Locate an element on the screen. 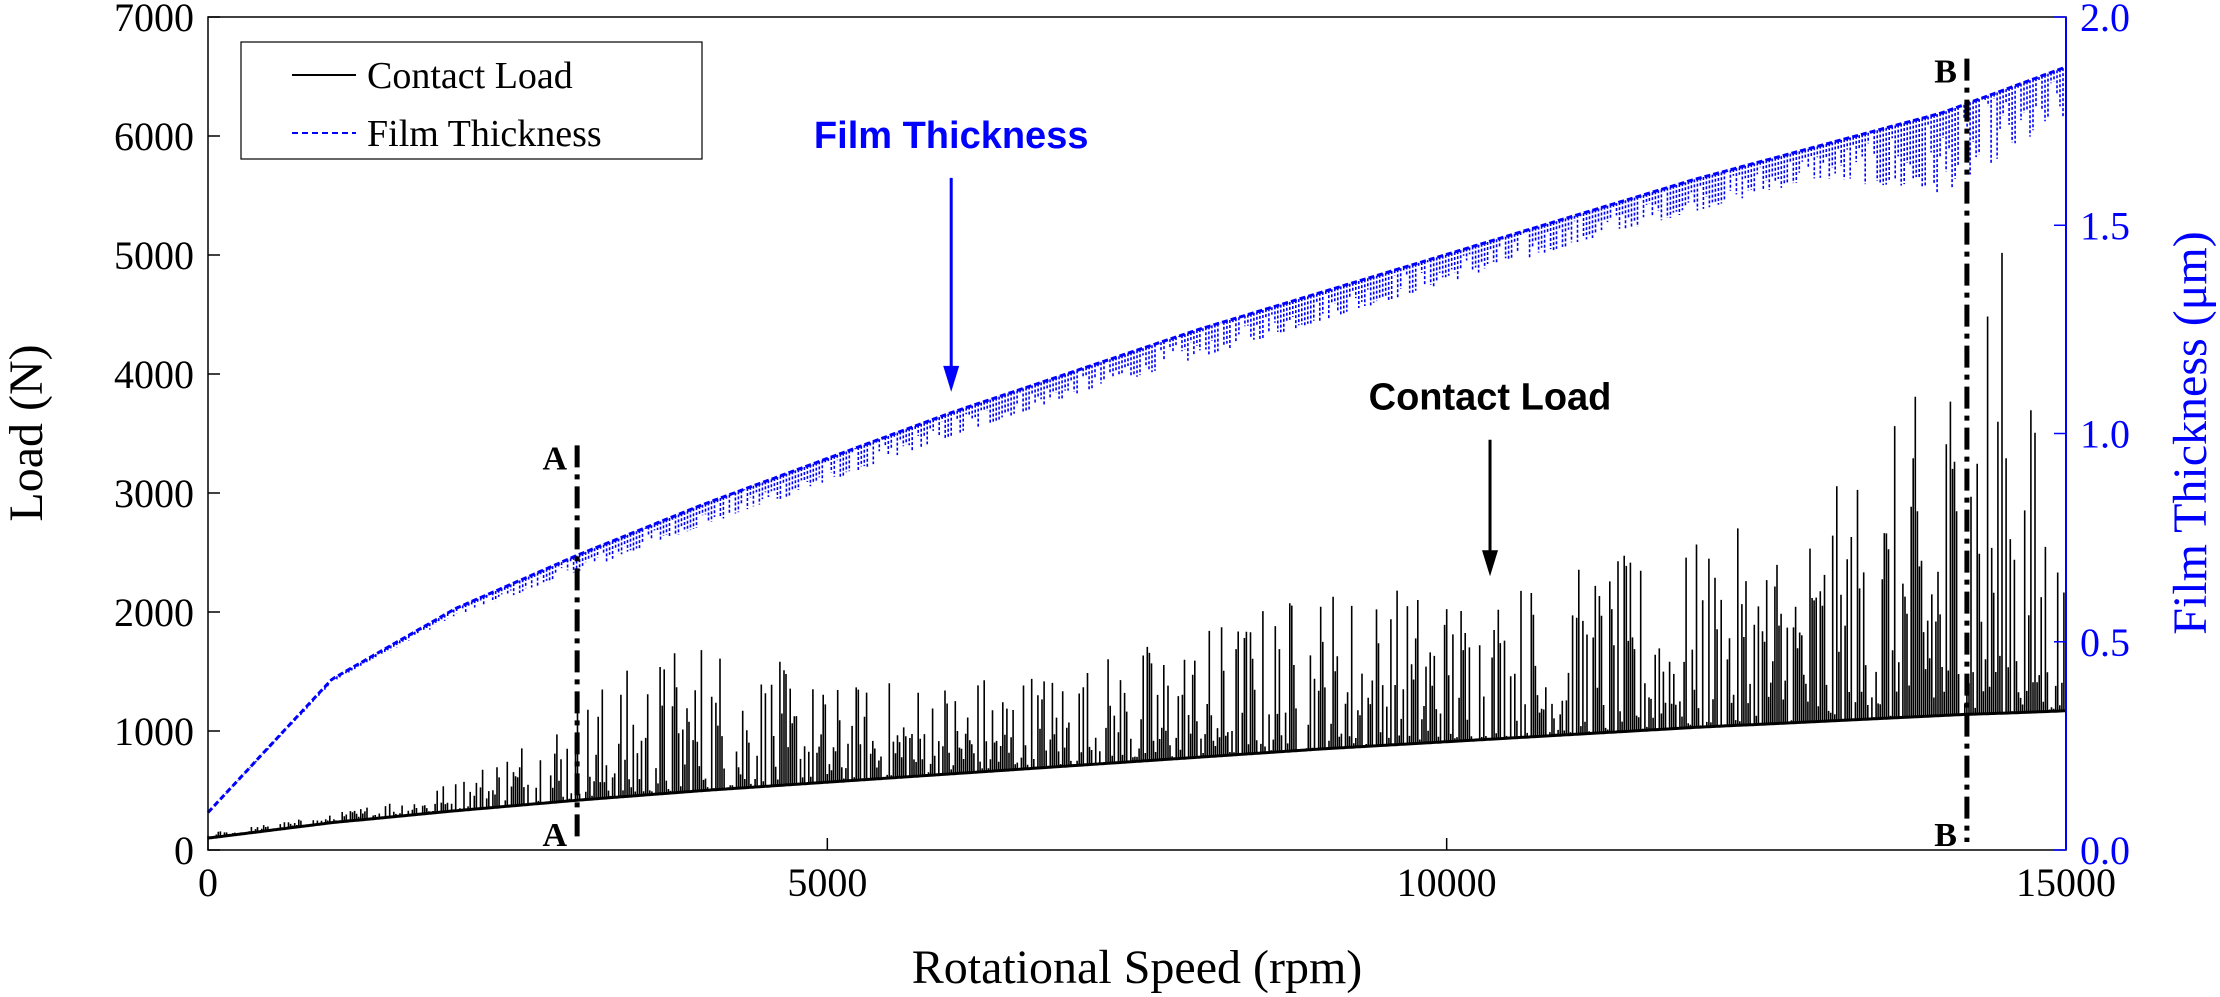 The height and width of the screenshot is (997, 2220). y-tick-label: 7000 is located at coordinates (154, 20).